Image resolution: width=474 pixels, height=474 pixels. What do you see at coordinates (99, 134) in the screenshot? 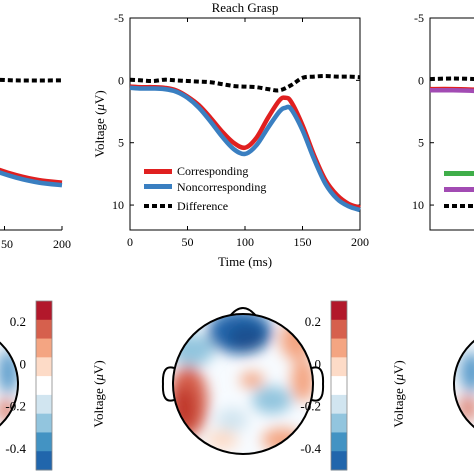
I see `y-axis-label-prefix: Voltage (` at bounding box center [99, 134].